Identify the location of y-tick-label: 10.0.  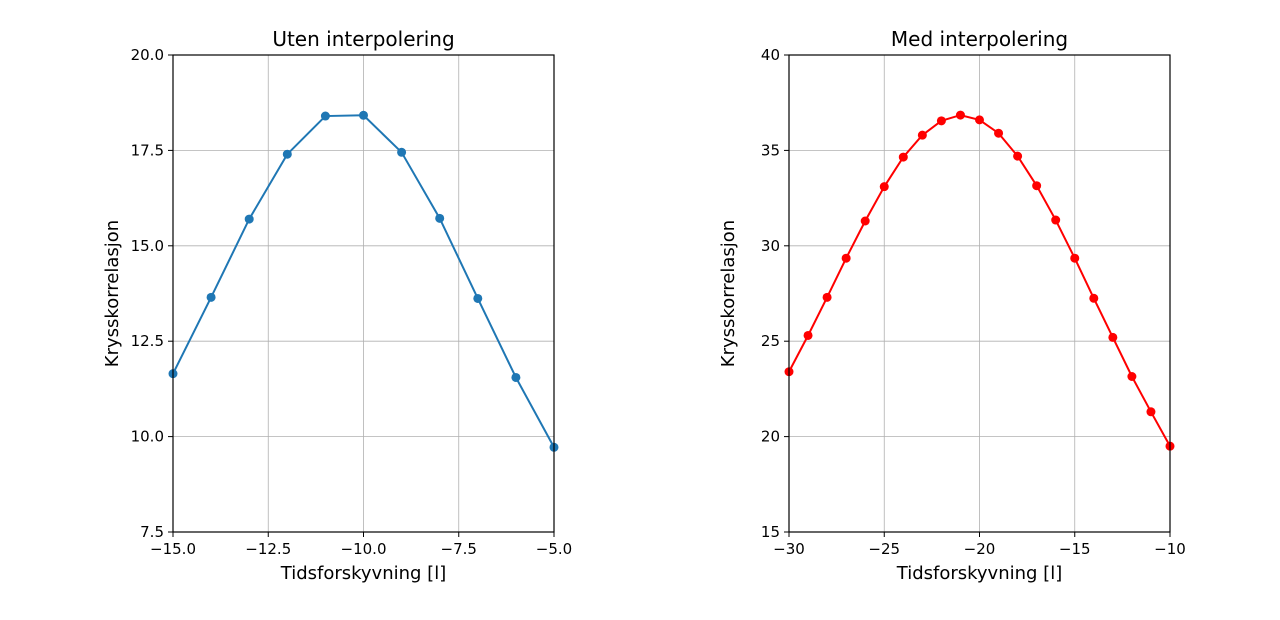
(147, 437).